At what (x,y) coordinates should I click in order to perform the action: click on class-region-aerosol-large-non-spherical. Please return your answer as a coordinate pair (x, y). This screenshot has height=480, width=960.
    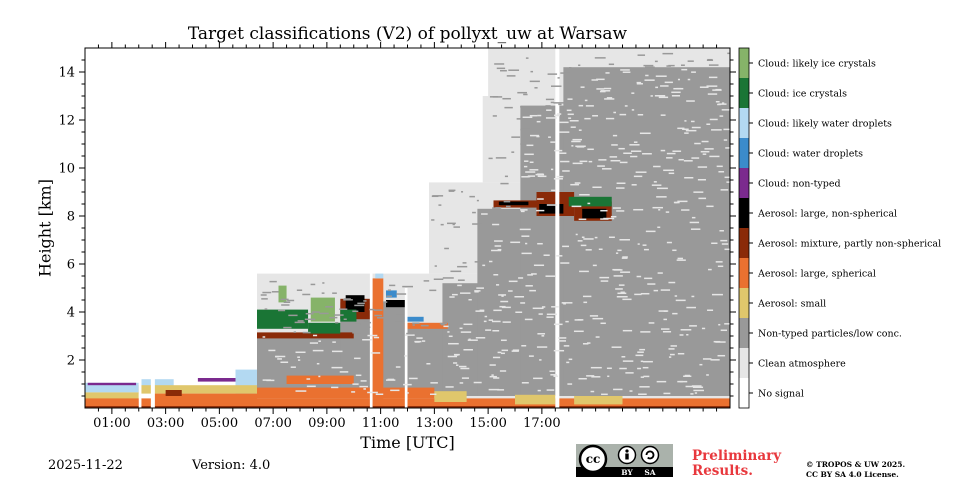
    Looking at the image, I should click on (397, 304).